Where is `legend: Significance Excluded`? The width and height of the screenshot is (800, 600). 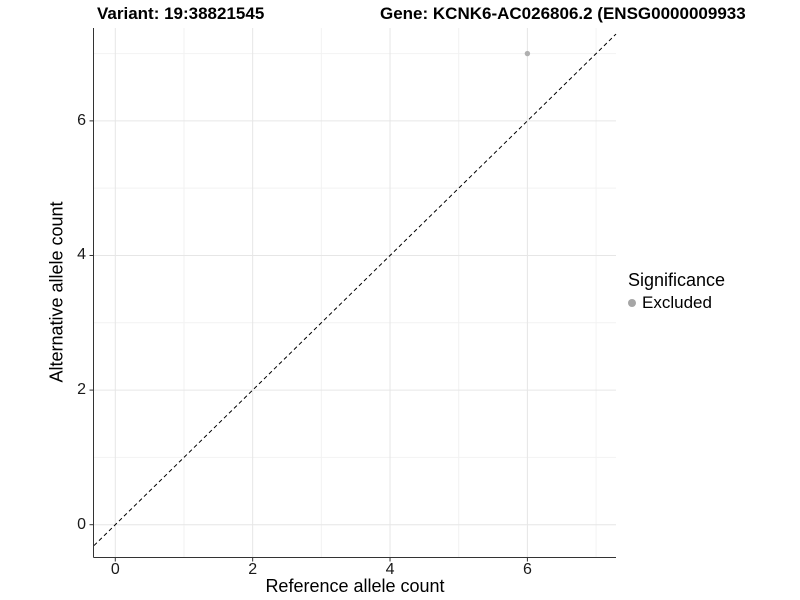
legend: Significance Excluded is located at coordinates (676, 291).